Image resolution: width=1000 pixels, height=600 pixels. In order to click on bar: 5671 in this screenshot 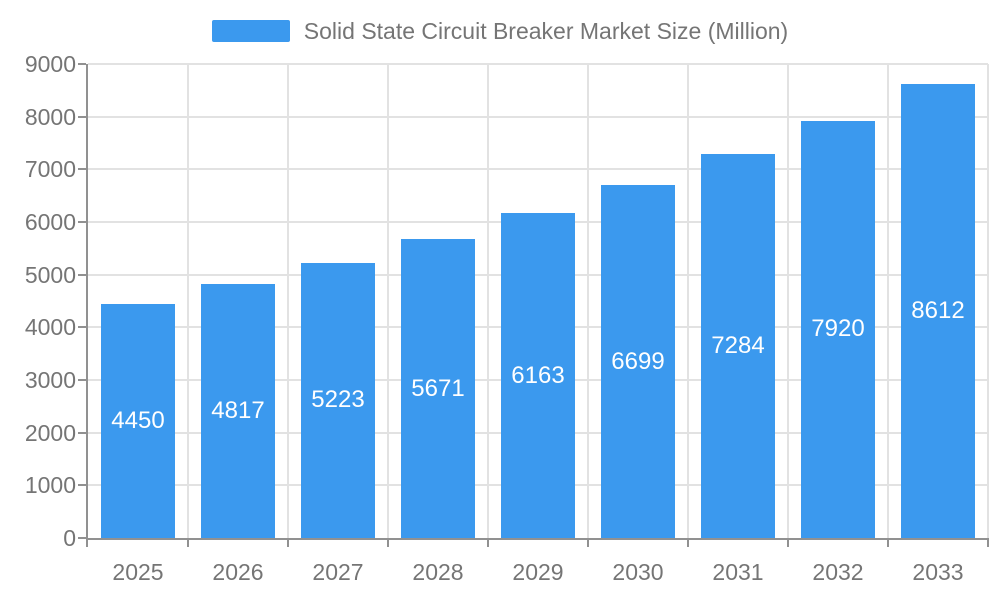, I will do `click(438, 388)`.